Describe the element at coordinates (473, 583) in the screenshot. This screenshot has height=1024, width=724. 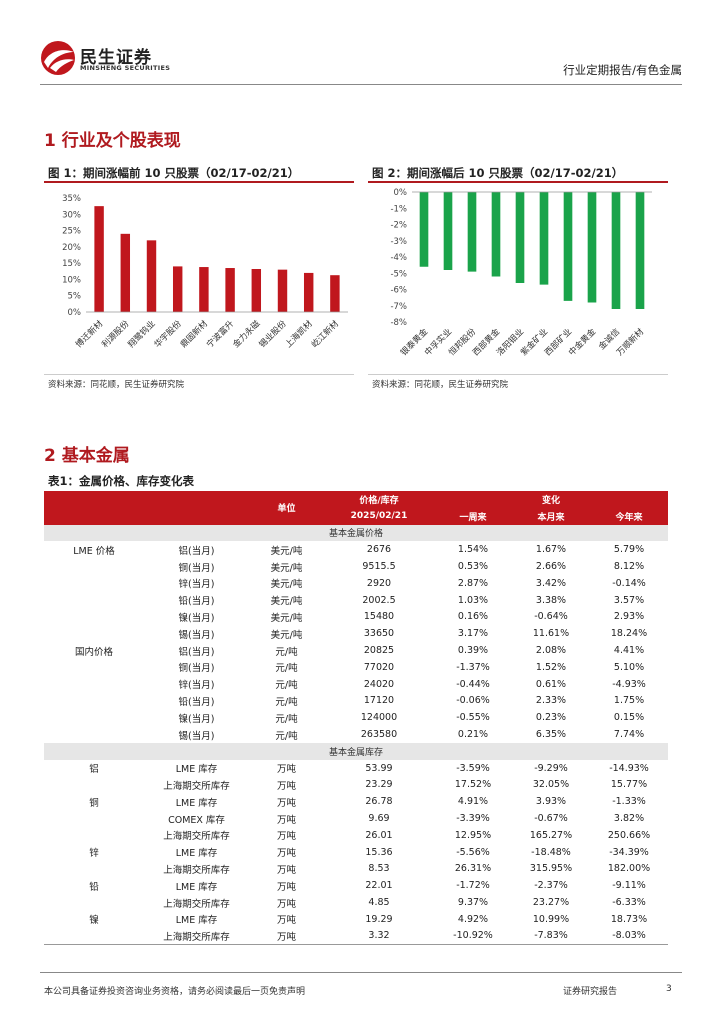
I see `cell-week: 2.87%` at that location.